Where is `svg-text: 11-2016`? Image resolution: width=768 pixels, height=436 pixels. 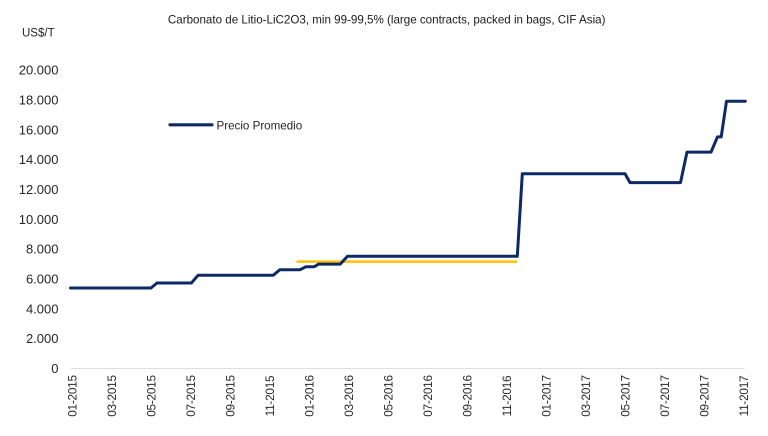
svg-text: 11-2016 is located at coordinates (507, 395).